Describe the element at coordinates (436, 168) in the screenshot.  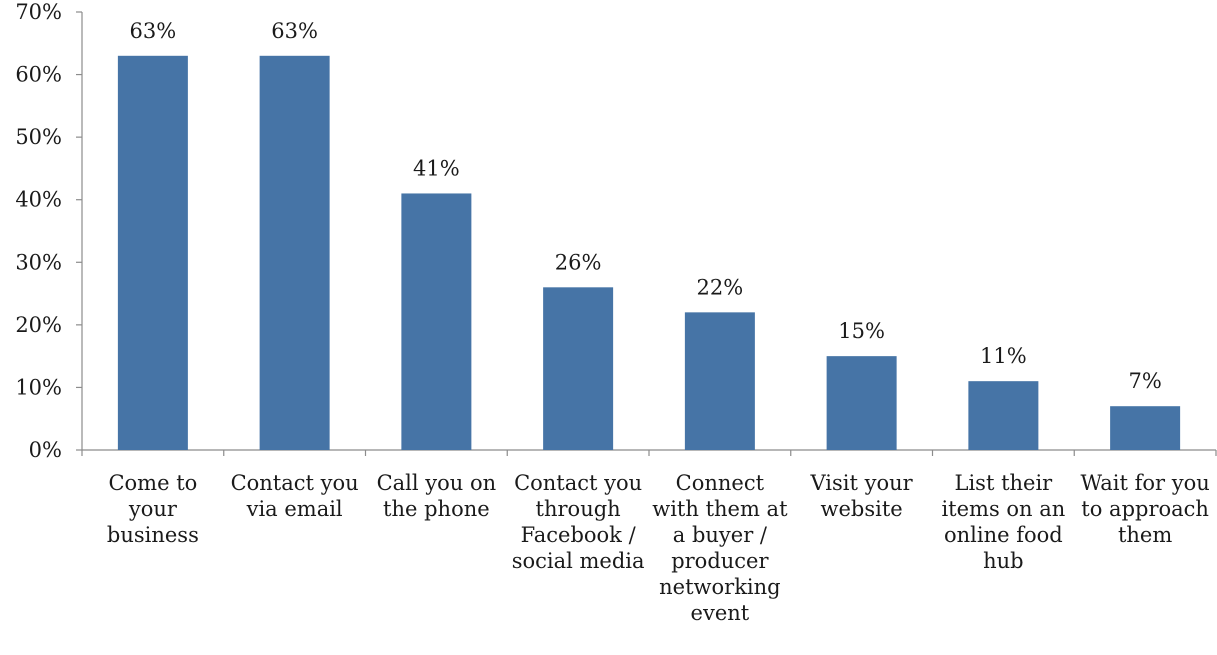
I see `data-label: 41%` at that location.